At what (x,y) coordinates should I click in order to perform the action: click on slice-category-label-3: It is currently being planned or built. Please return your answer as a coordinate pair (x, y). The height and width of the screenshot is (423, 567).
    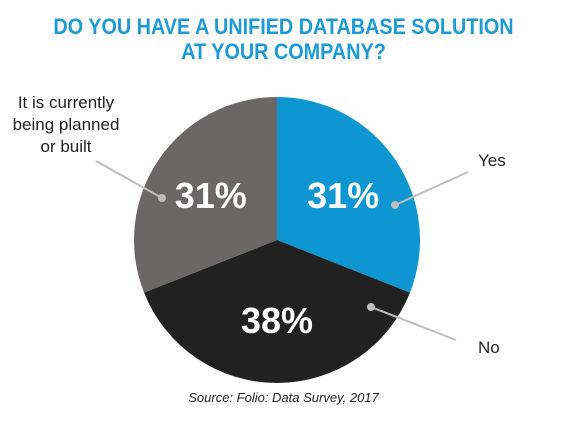
    Looking at the image, I should click on (66, 124).